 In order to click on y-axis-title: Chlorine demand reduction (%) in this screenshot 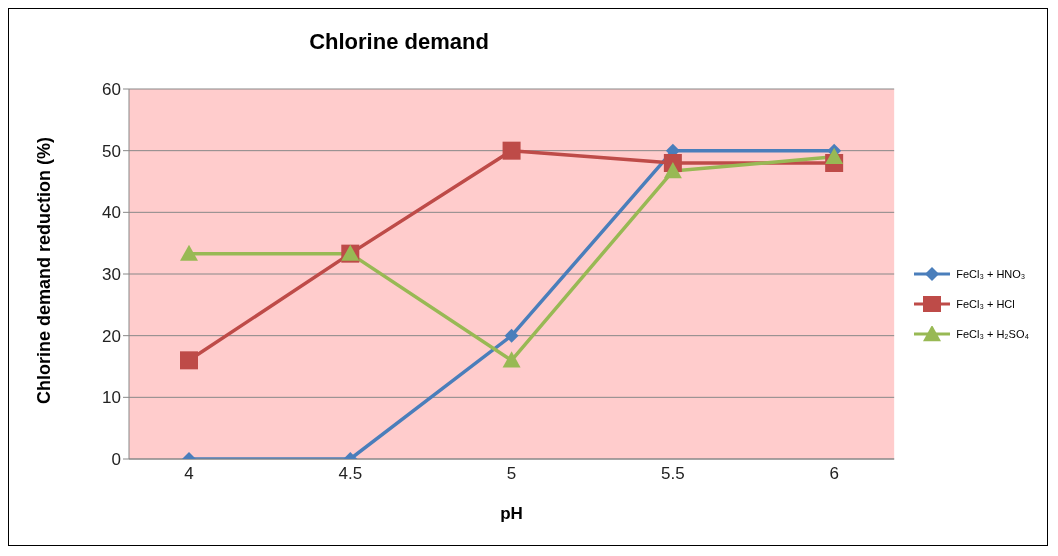, I will do `click(44, 270)`.